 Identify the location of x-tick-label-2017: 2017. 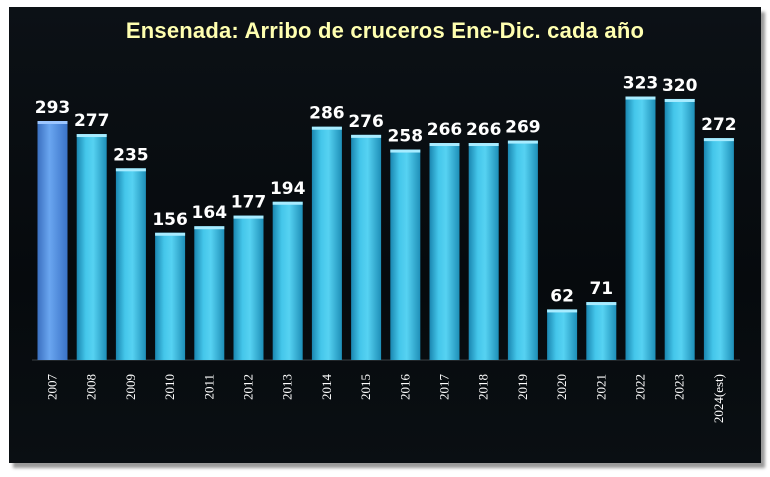
(444, 387).